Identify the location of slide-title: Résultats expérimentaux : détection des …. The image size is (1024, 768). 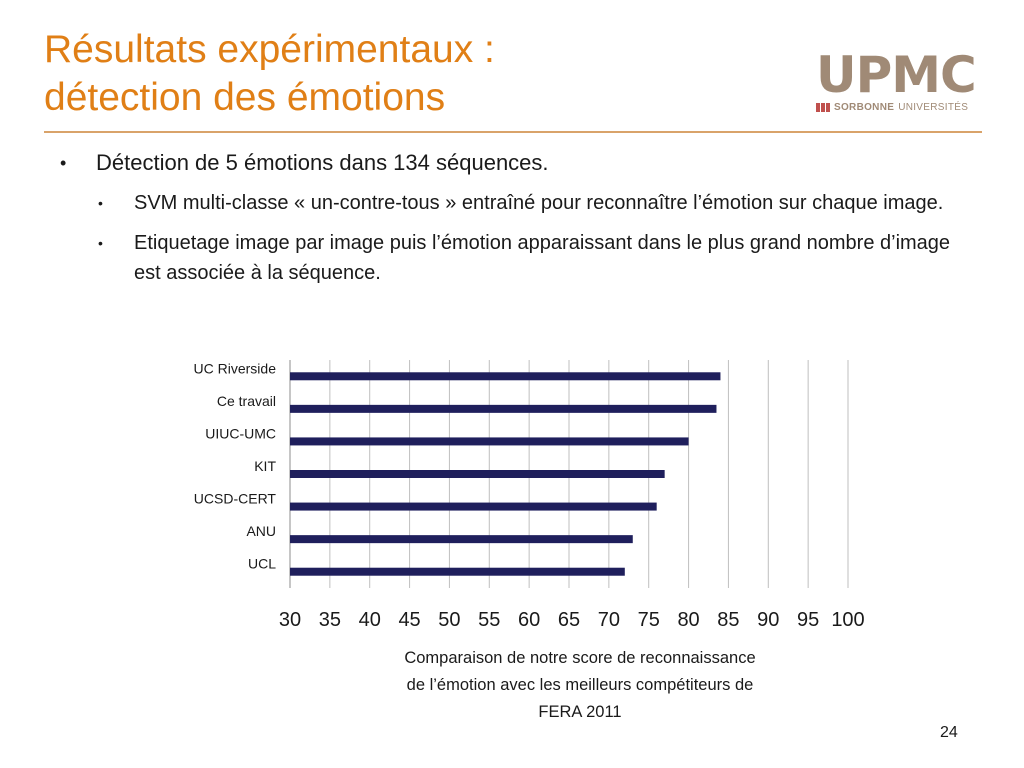
(269, 74).